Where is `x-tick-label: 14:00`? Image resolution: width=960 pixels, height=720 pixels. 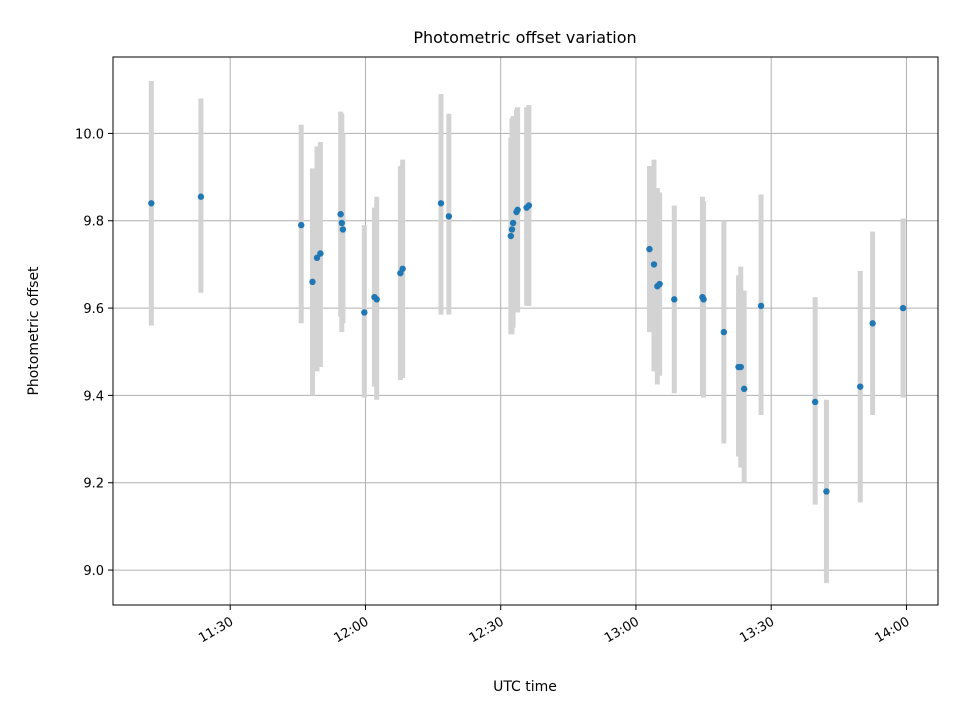 x-tick-label: 14:00 is located at coordinates (892, 630).